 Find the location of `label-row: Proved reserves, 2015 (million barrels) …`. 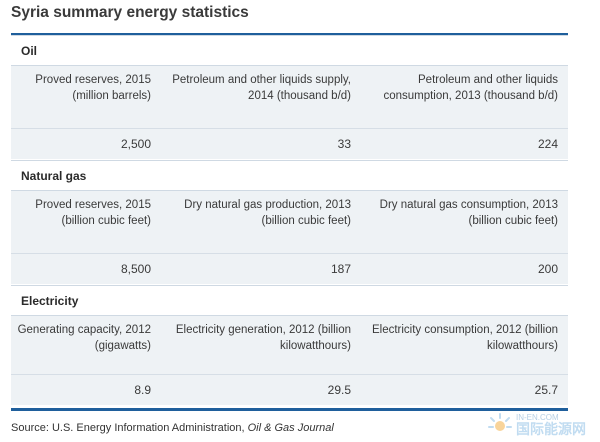

label-row: Proved reserves, 2015 (million barrels) … is located at coordinates (289, 97).